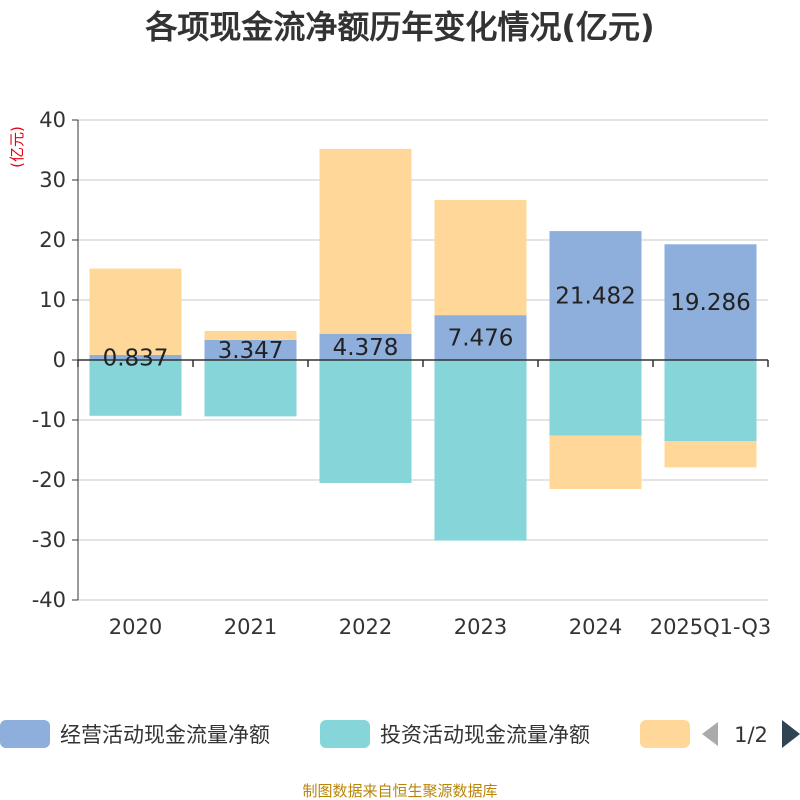 The height and width of the screenshot is (800, 800). Describe the element at coordinates (49, 480) in the screenshot. I see `y-tick-label: -20` at that location.